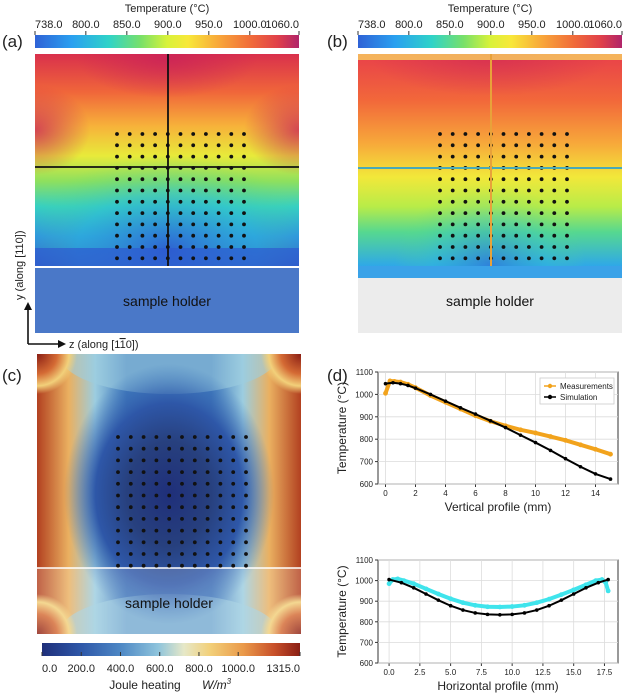  What do you see at coordinates (498, 507) in the screenshot?
I see `x-axis-label: Vertical profile (mm)` at bounding box center [498, 507].